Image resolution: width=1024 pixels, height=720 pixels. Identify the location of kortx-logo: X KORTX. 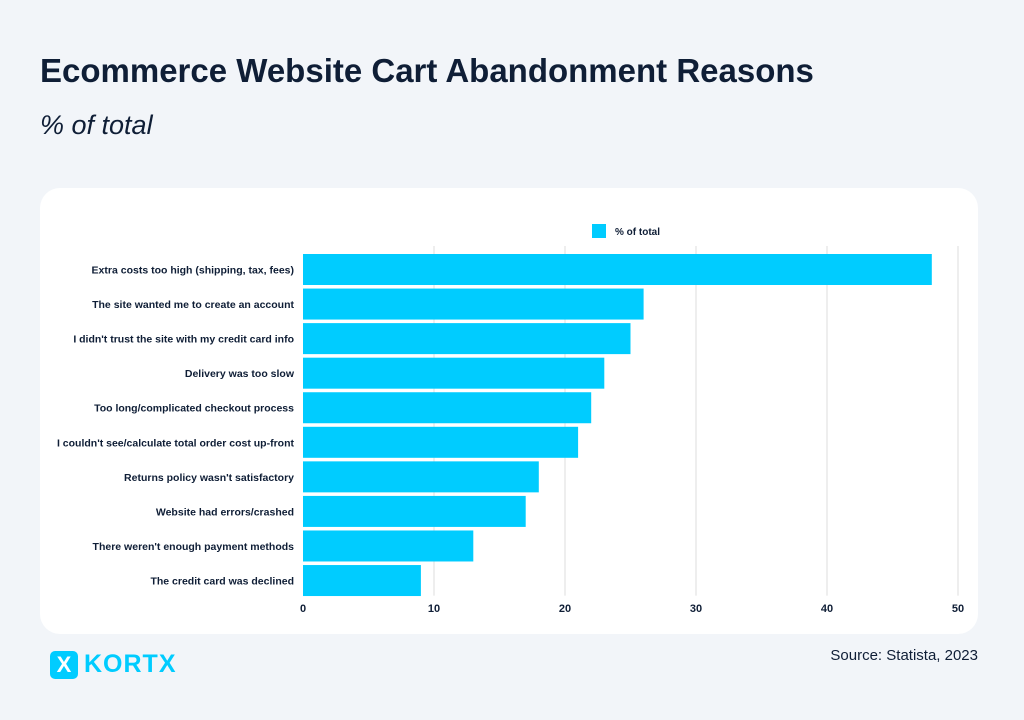
(113, 664).